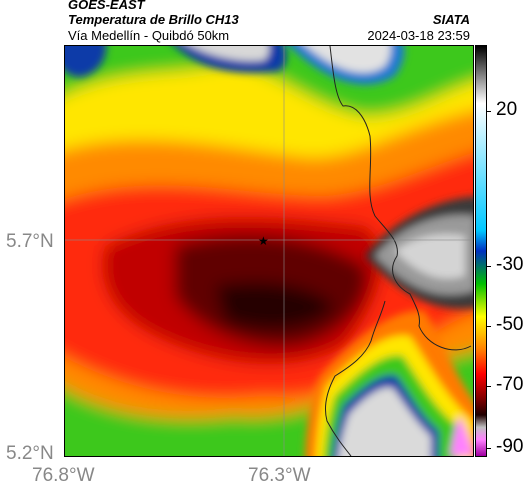 The height and width of the screenshot is (491, 526). I want to click on x-tick-label: 76.8°W, so click(63, 475).